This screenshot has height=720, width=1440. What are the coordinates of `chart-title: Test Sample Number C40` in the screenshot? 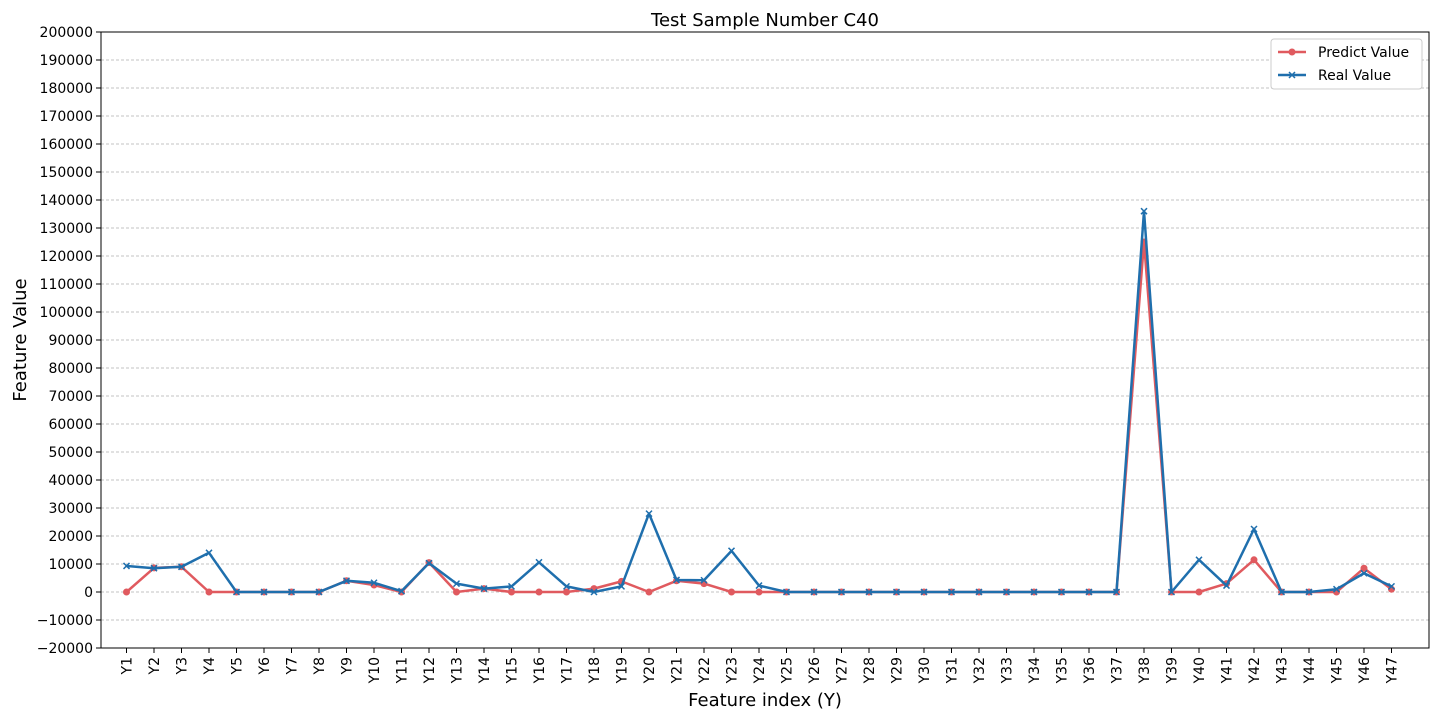 It's located at (764, 20).